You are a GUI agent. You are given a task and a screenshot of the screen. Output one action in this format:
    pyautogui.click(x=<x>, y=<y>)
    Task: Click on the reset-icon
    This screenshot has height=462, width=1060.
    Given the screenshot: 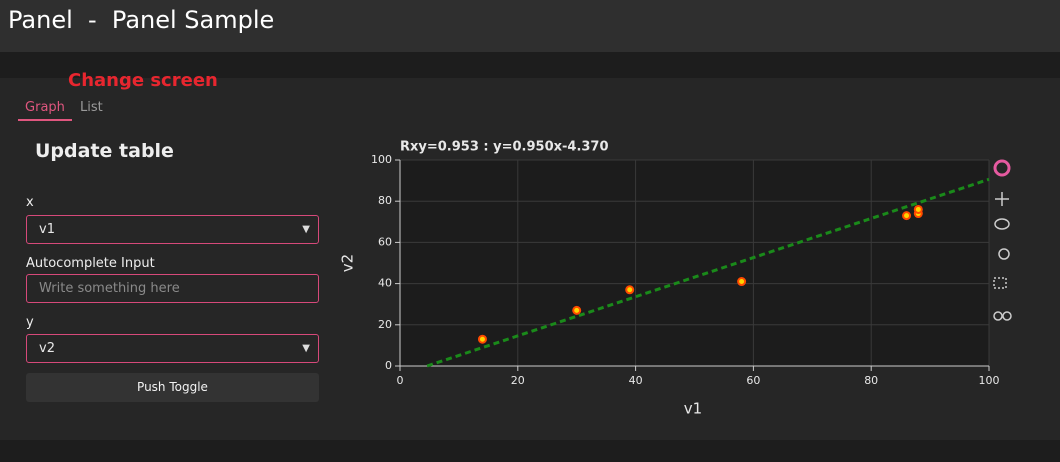 What is the action you would take?
    pyautogui.click(x=998, y=316)
    